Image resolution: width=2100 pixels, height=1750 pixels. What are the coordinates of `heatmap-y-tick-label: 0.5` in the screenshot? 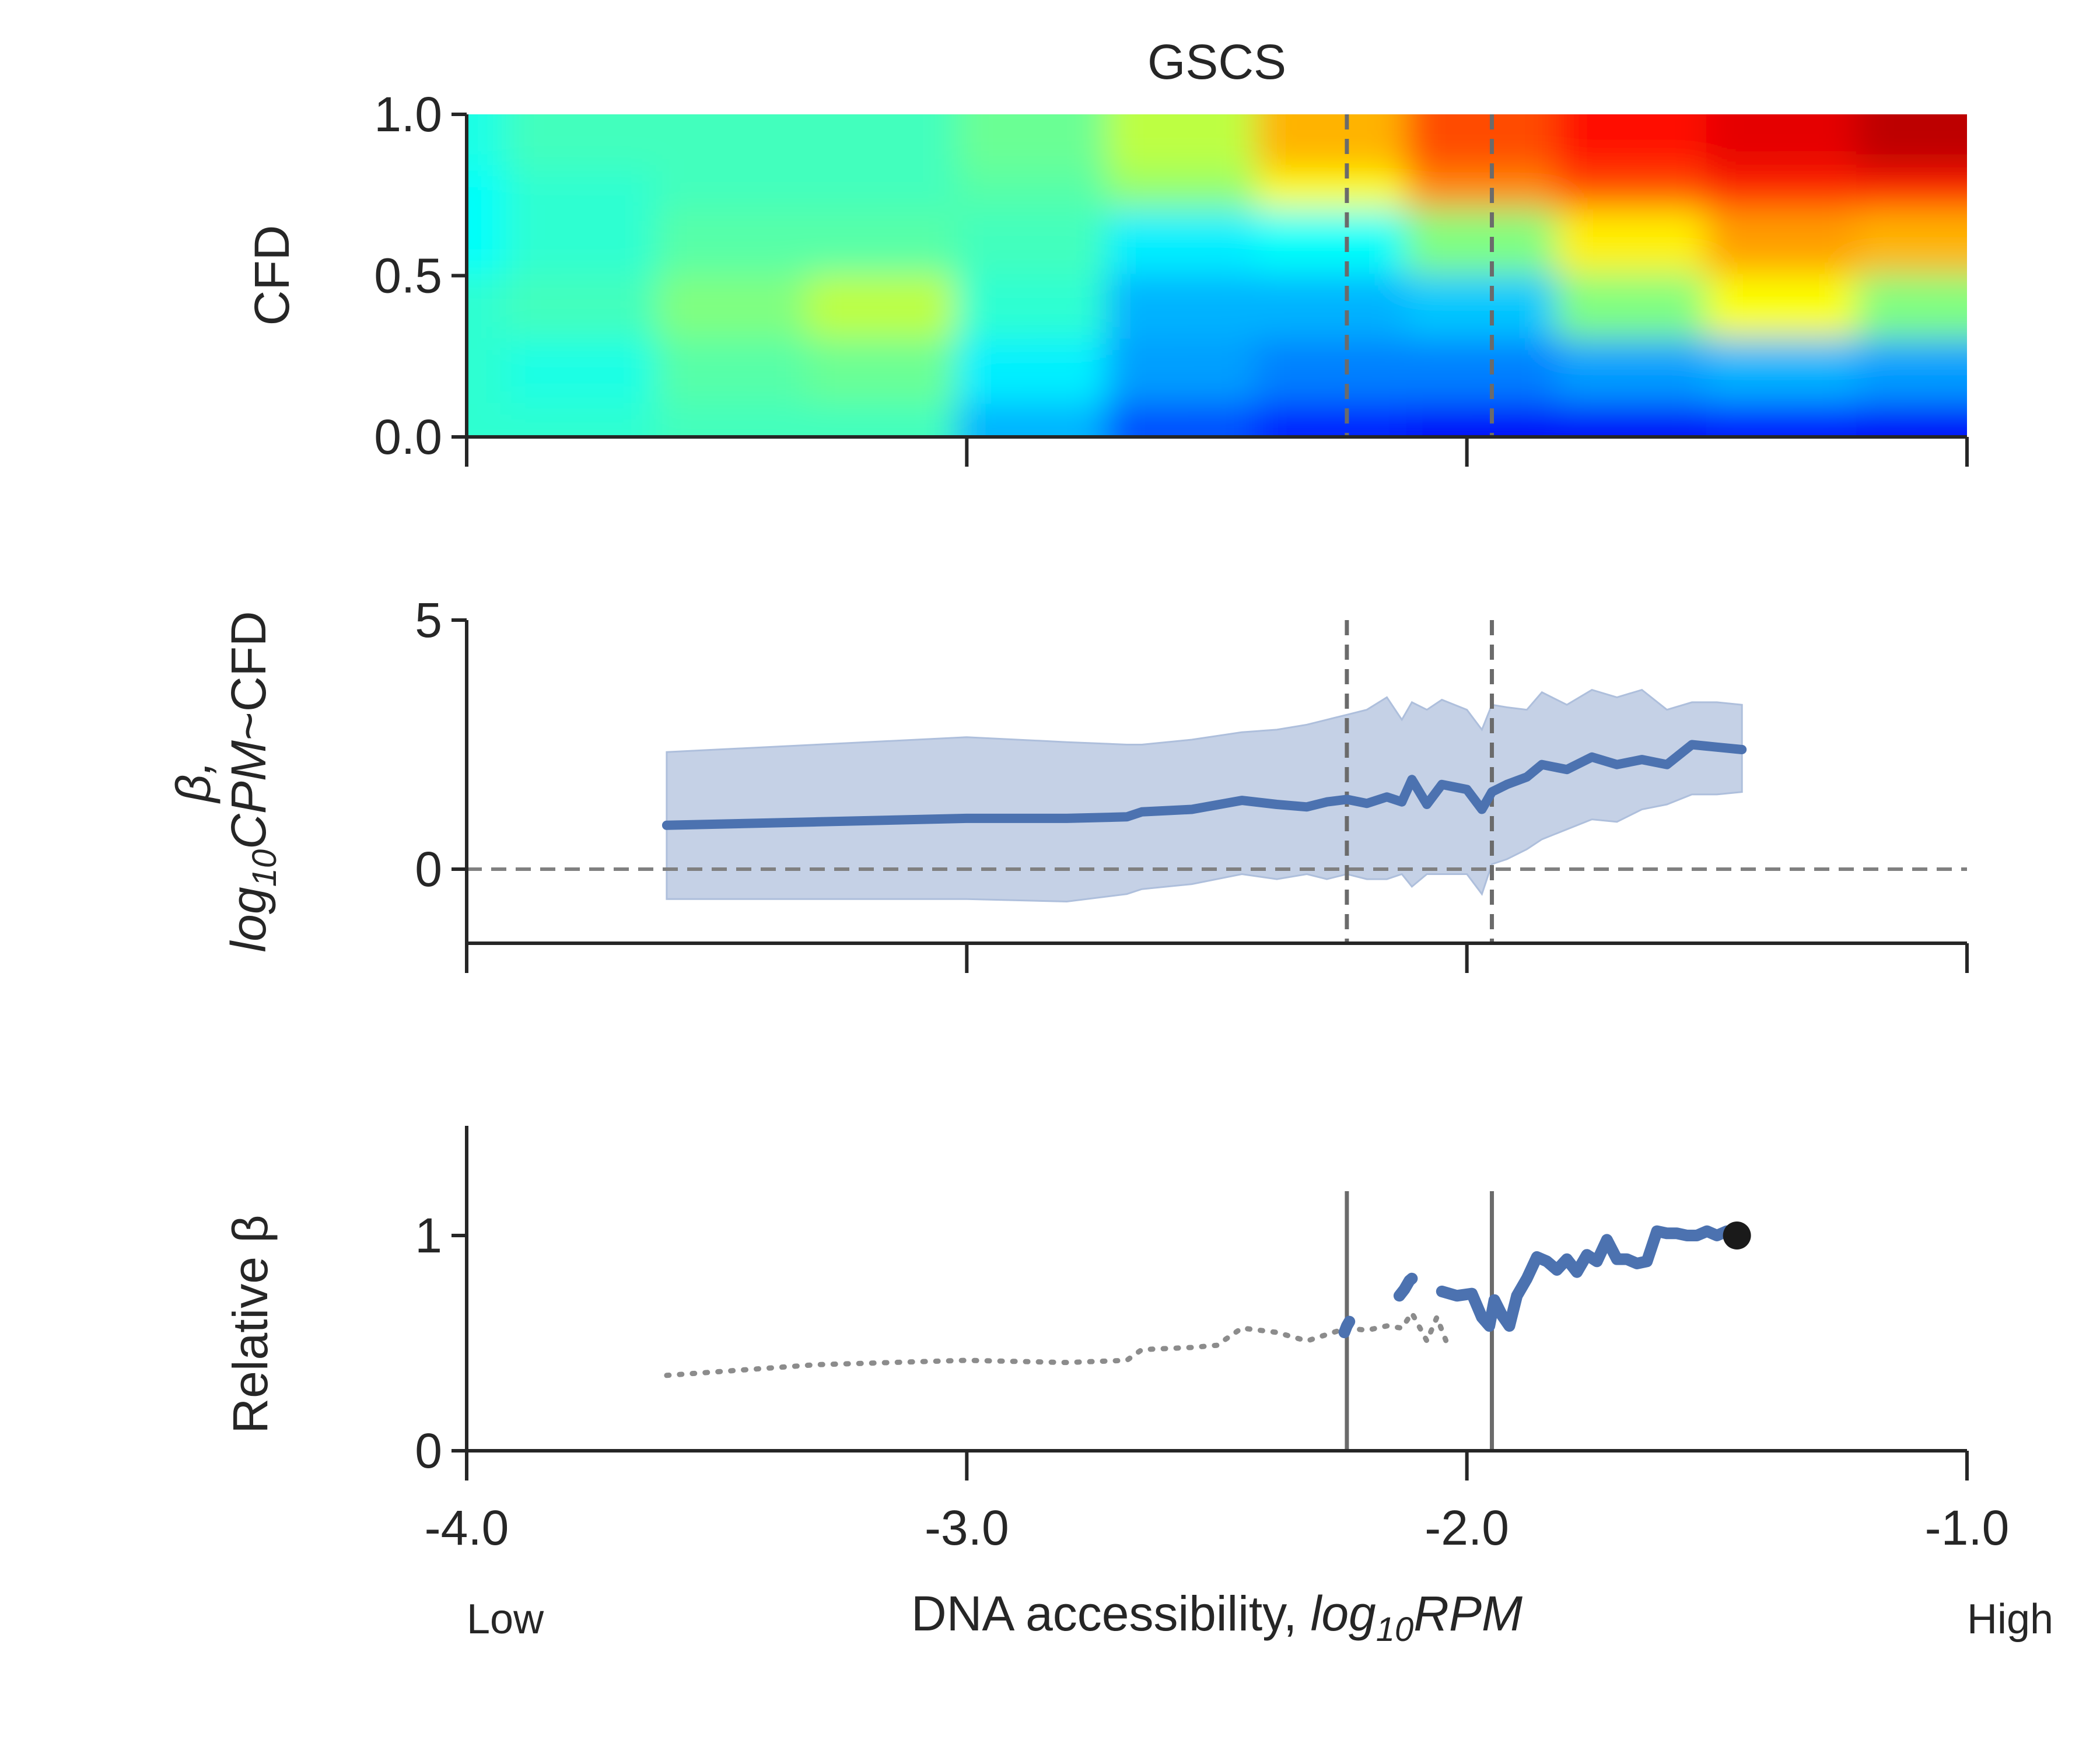 It's located at (408, 276).